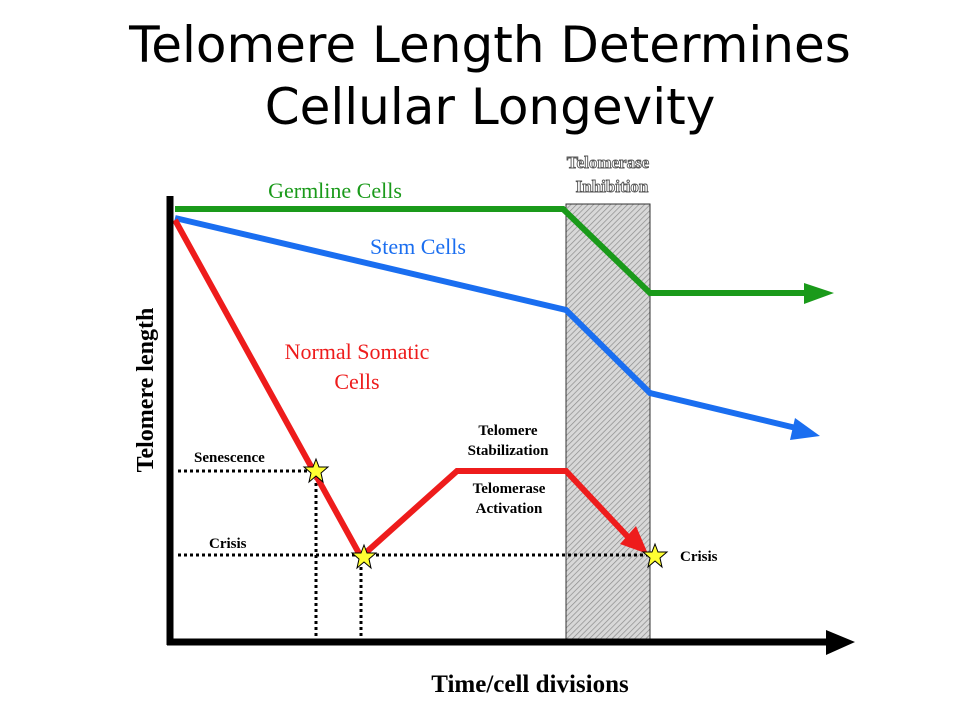 The image size is (960, 720). I want to click on activation-label-line-2: Activation, so click(509, 509).